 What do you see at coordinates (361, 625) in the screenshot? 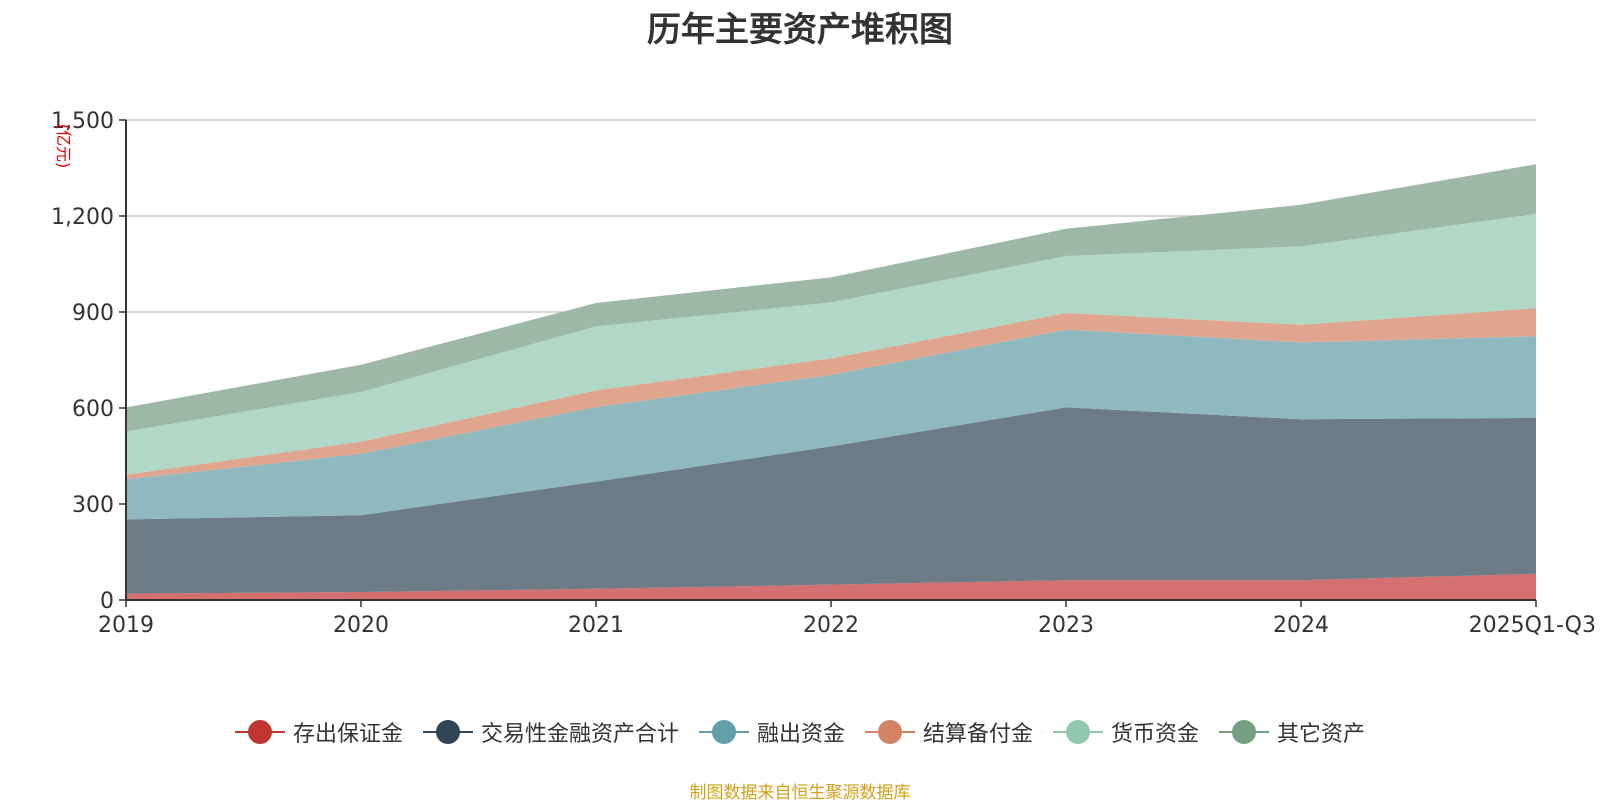
I see `x-tick-label: 2020` at bounding box center [361, 625].